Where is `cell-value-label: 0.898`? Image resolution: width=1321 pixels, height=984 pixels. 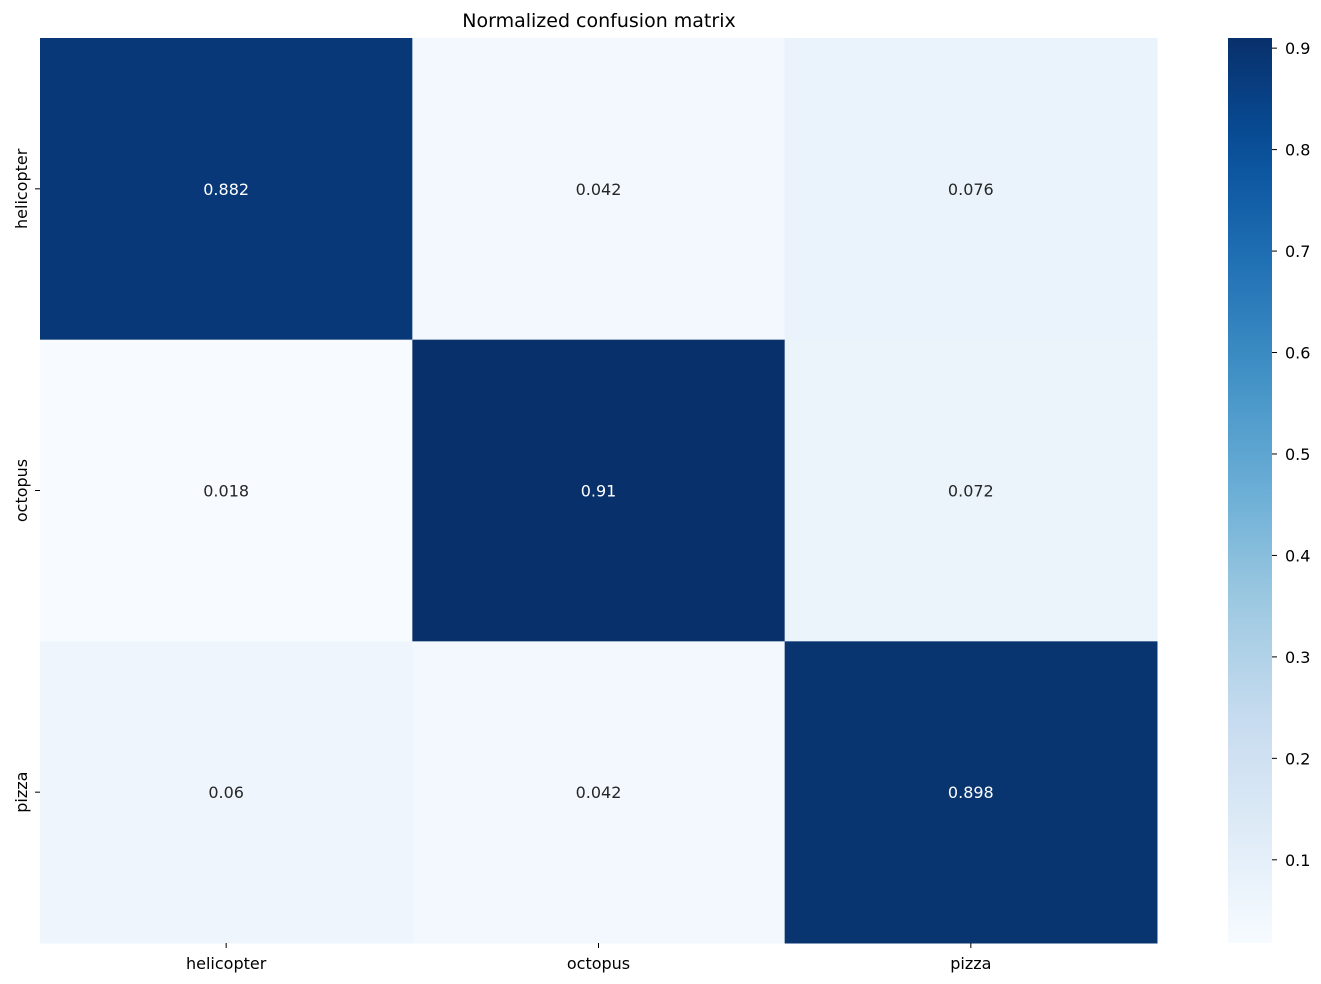
cell-value-label: 0.898 is located at coordinates (971, 792).